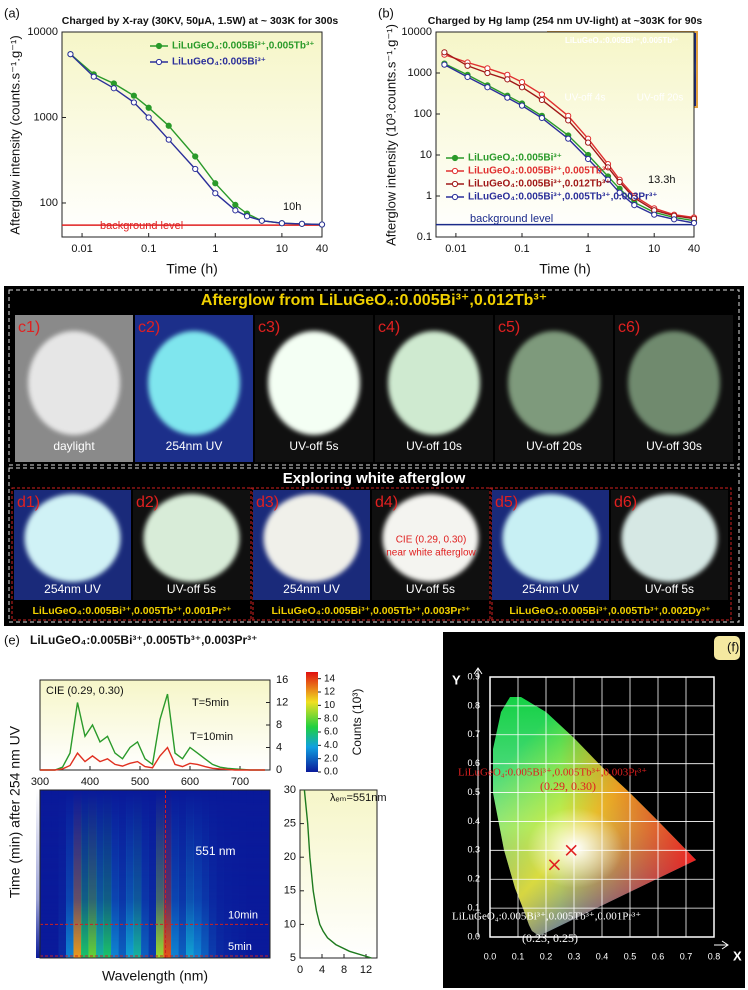 The width and height of the screenshot is (748, 990). What do you see at coordinates (331, 718) in the screenshot?
I see `colorbar-tick-label: 8.0` at bounding box center [331, 718].